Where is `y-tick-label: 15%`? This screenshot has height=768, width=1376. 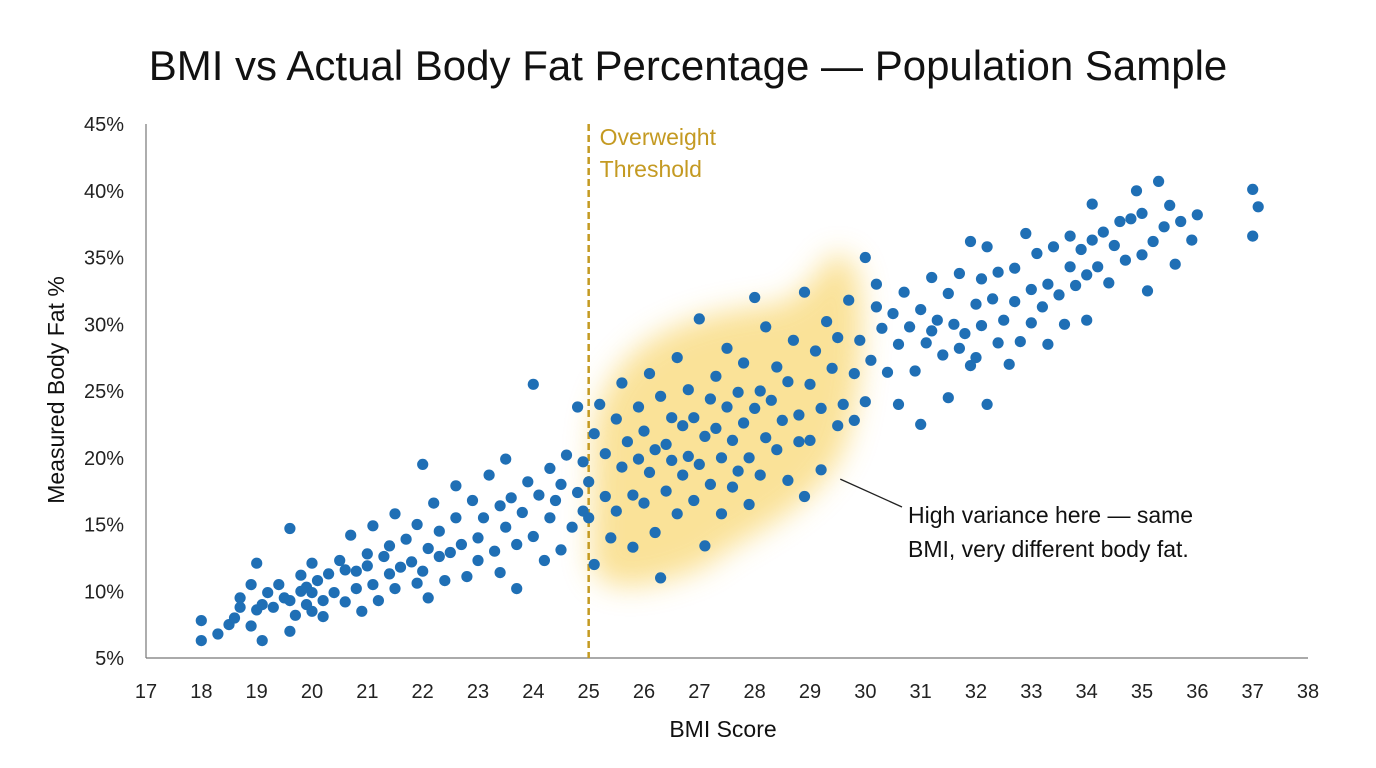
y-tick-label: 15% is located at coordinates (104, 526).